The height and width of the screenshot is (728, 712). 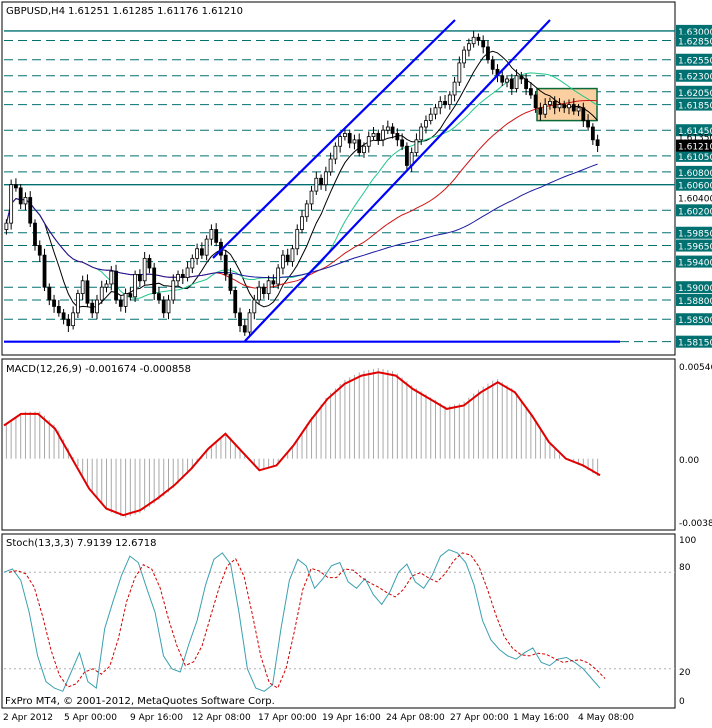 What do you see at coordinates (301, 221) in the screenshot?
I see `ma-long-line` at bounding box center [301, 221].